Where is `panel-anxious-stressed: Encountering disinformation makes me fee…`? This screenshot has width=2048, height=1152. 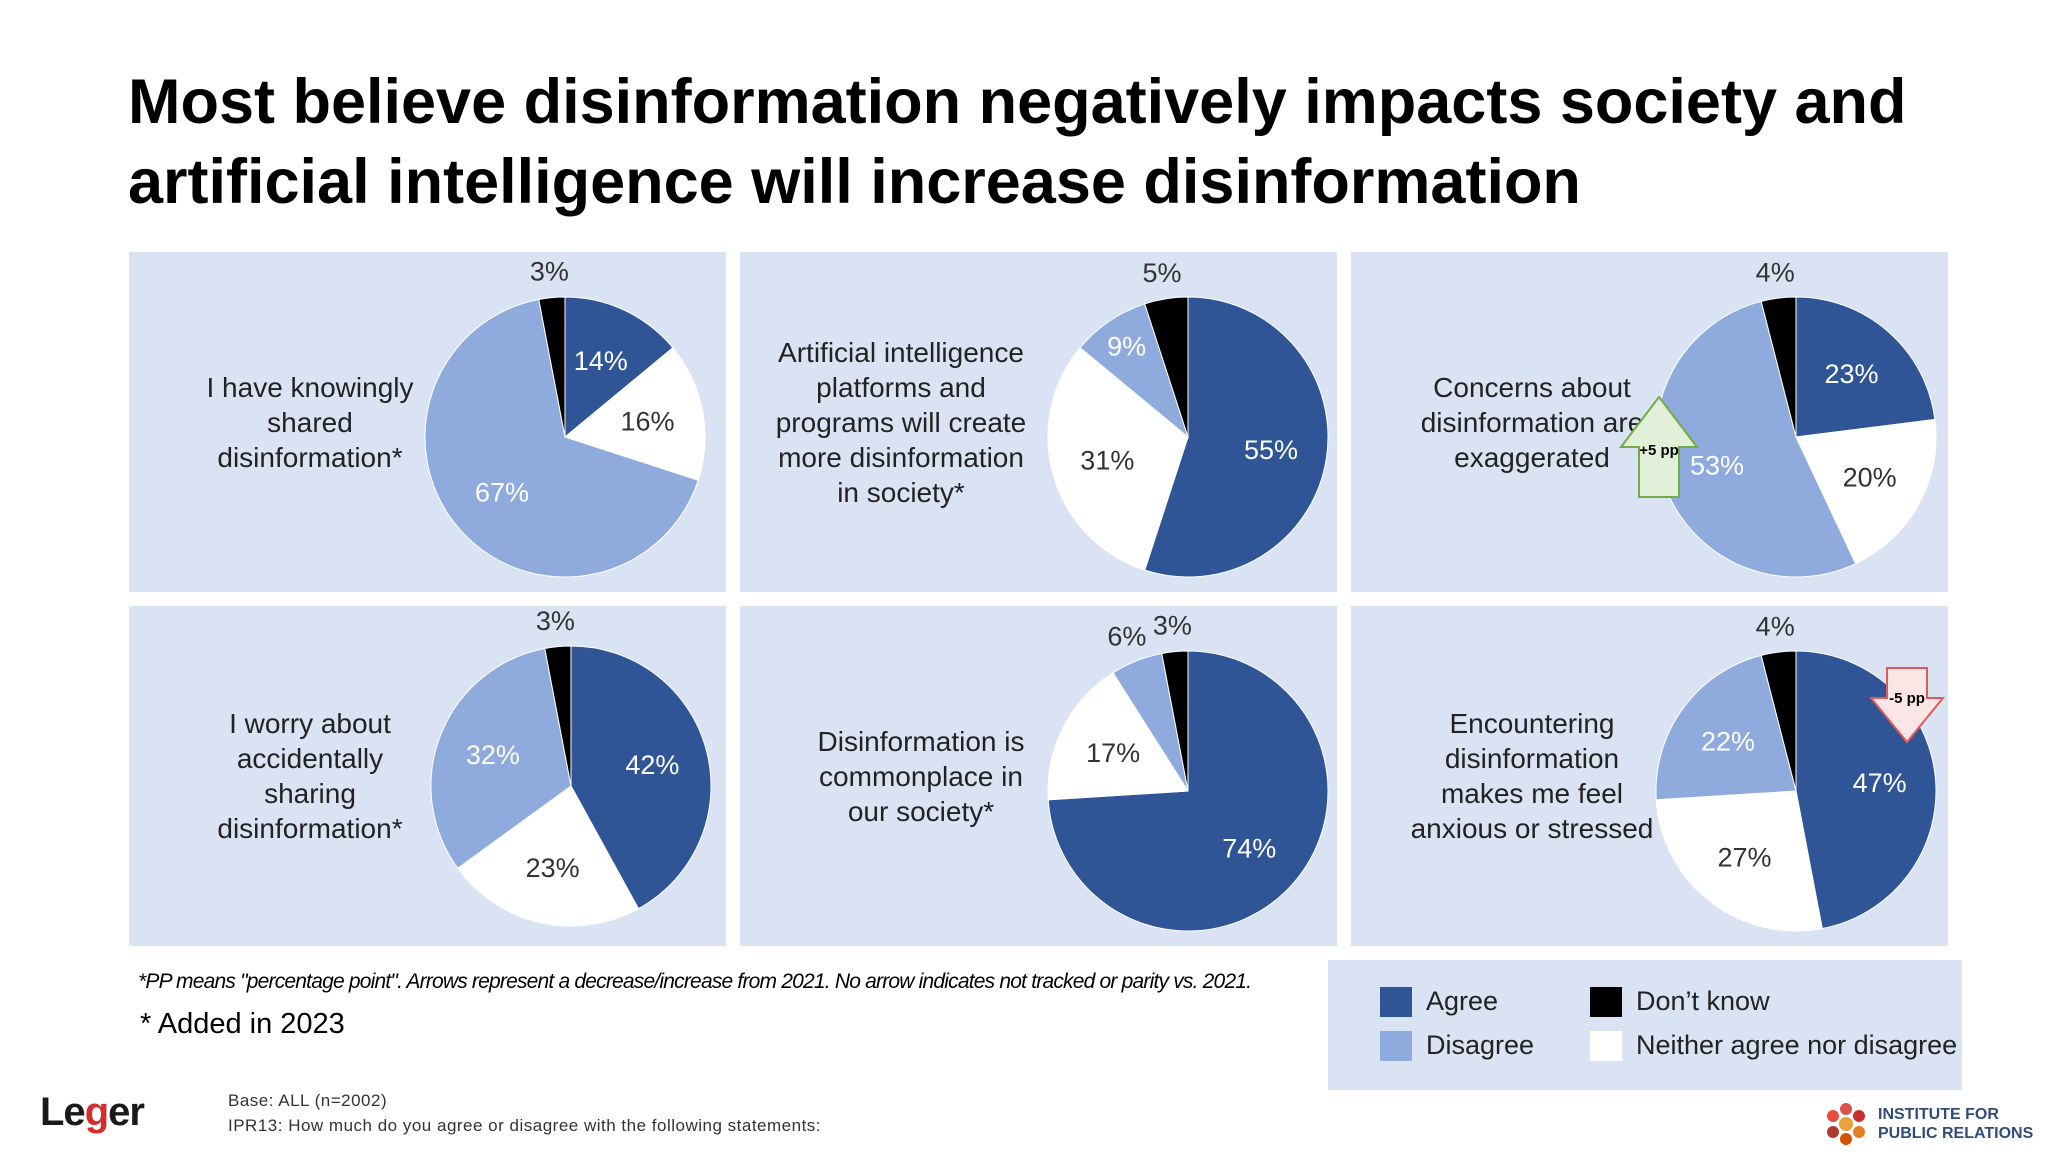
panel-anxious-stressed: Encountering disinformation makes me fee… is located at coordinates (1649, 776).